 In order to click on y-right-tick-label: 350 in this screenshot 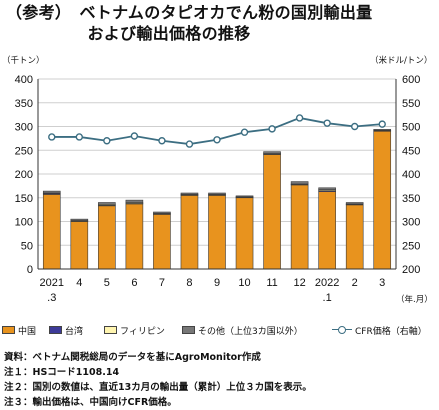, I will do `click(411, 199)`.